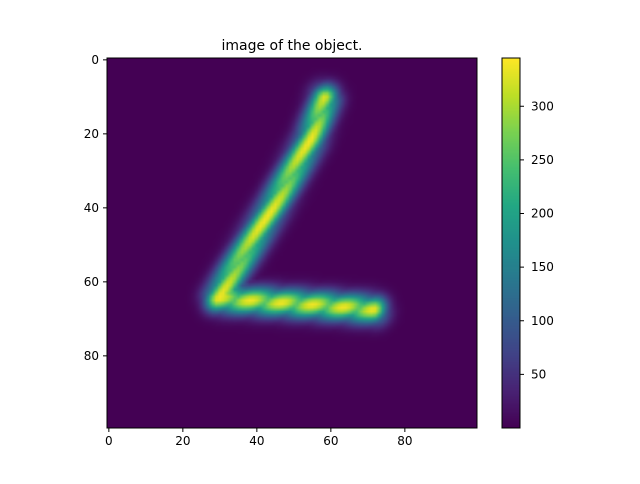 The height and width of the screenshot is (484, 640). What do you see at coordinates (542, 160) in the screenshot?
I see `colorbar-tick-label: 250` at bounding box center [542, 160].